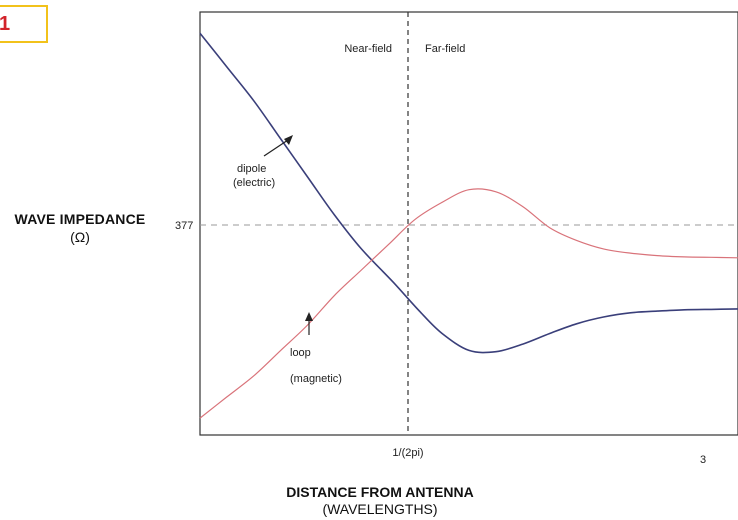  I want to click on dipole-annotation: dipole (electric), so click(263, 162).